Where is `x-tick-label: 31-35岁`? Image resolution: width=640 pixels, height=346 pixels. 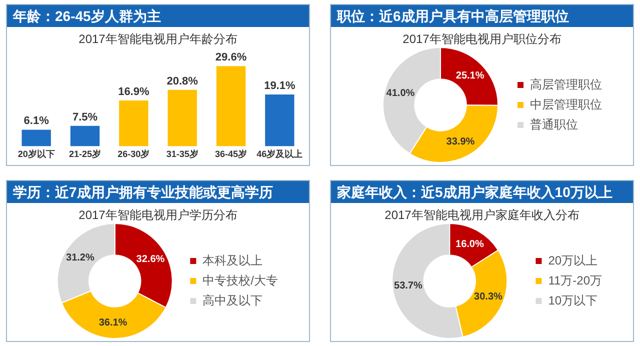 x-tick-label: 31-35岁 is located at coordinates (182, 154).